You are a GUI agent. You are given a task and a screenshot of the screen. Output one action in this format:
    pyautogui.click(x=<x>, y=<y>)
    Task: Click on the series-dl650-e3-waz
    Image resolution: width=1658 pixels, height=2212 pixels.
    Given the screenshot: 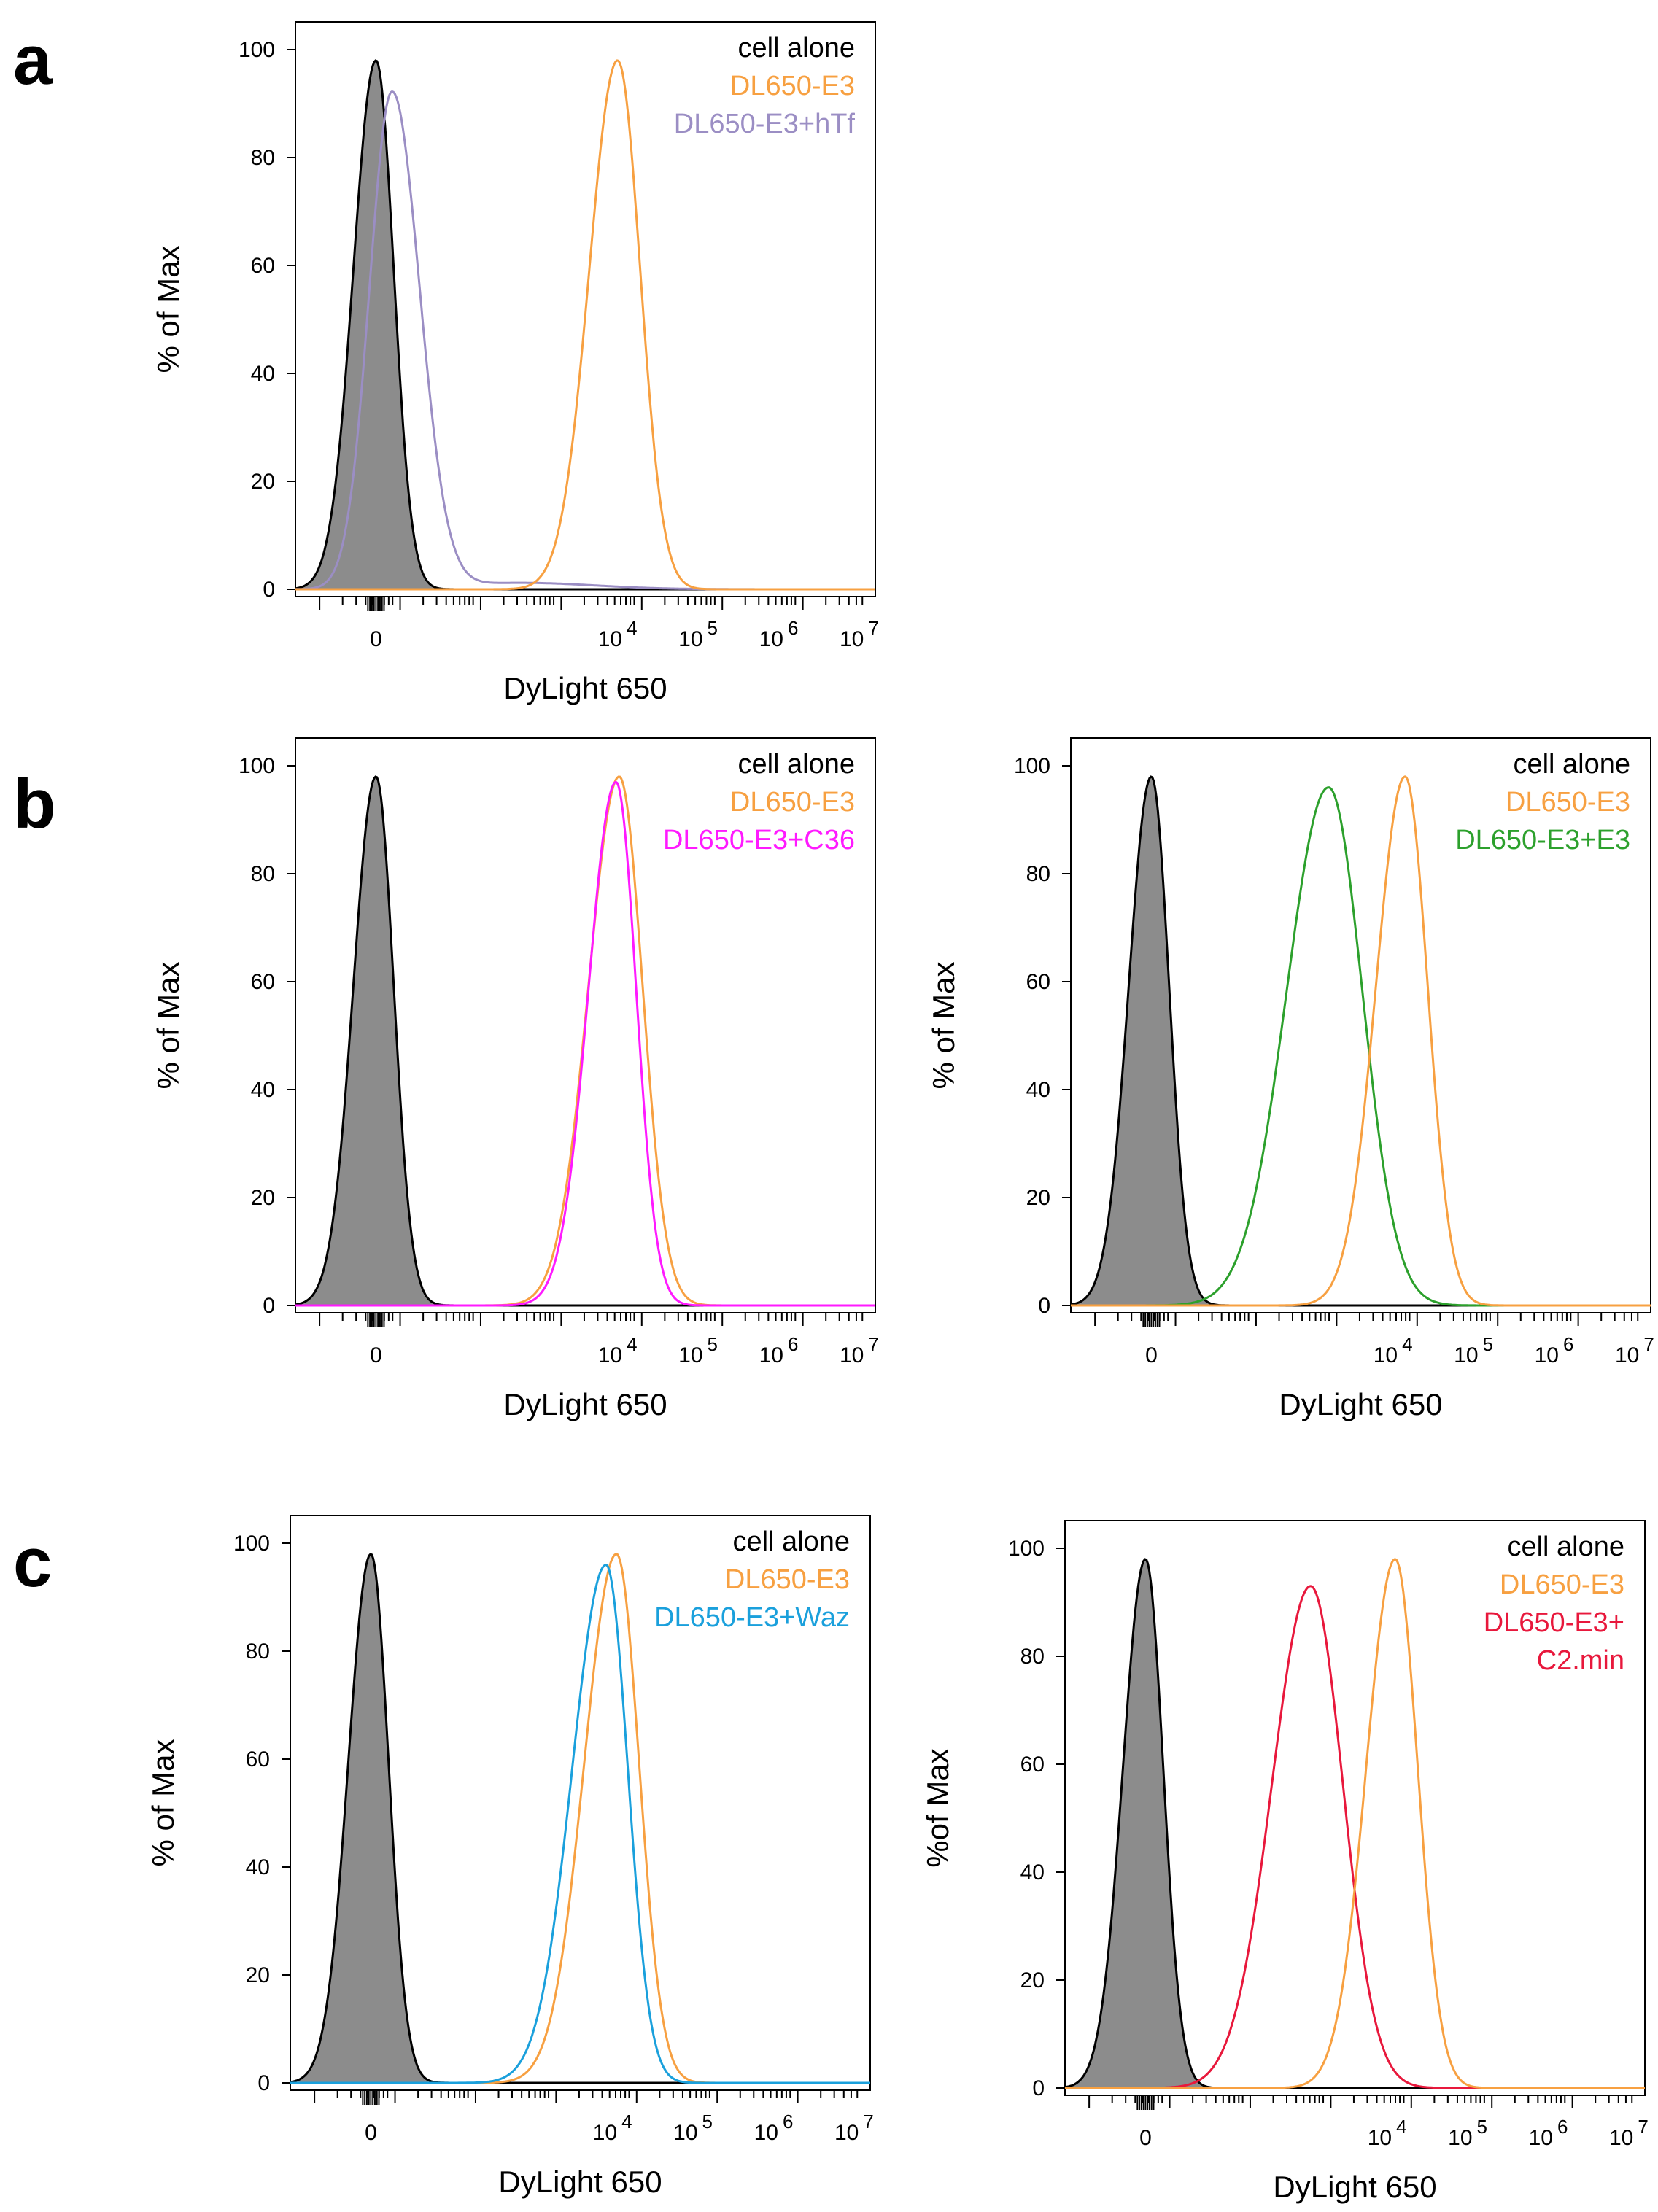 What is the action you would take?
    pyautogui.click(x=580, y=1824)
    